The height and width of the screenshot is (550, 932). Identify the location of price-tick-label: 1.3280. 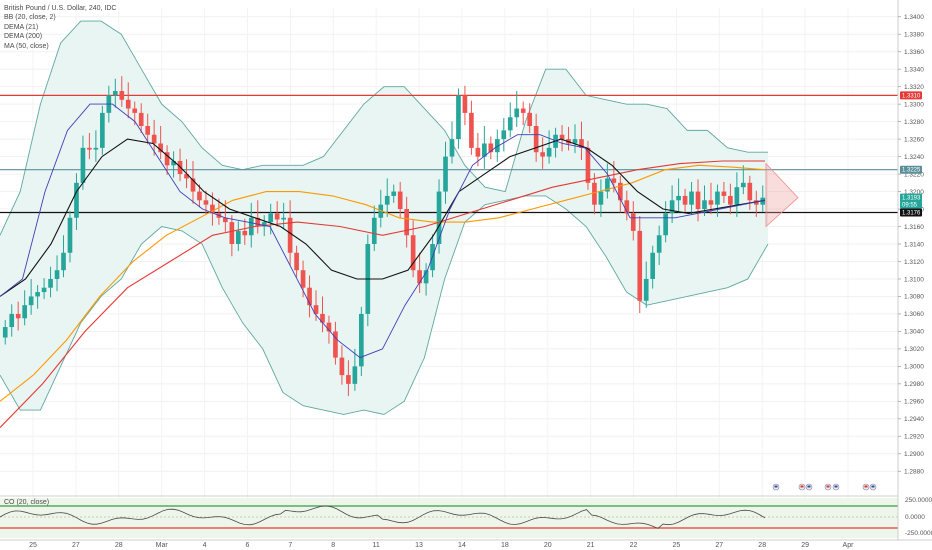
(914, 122).